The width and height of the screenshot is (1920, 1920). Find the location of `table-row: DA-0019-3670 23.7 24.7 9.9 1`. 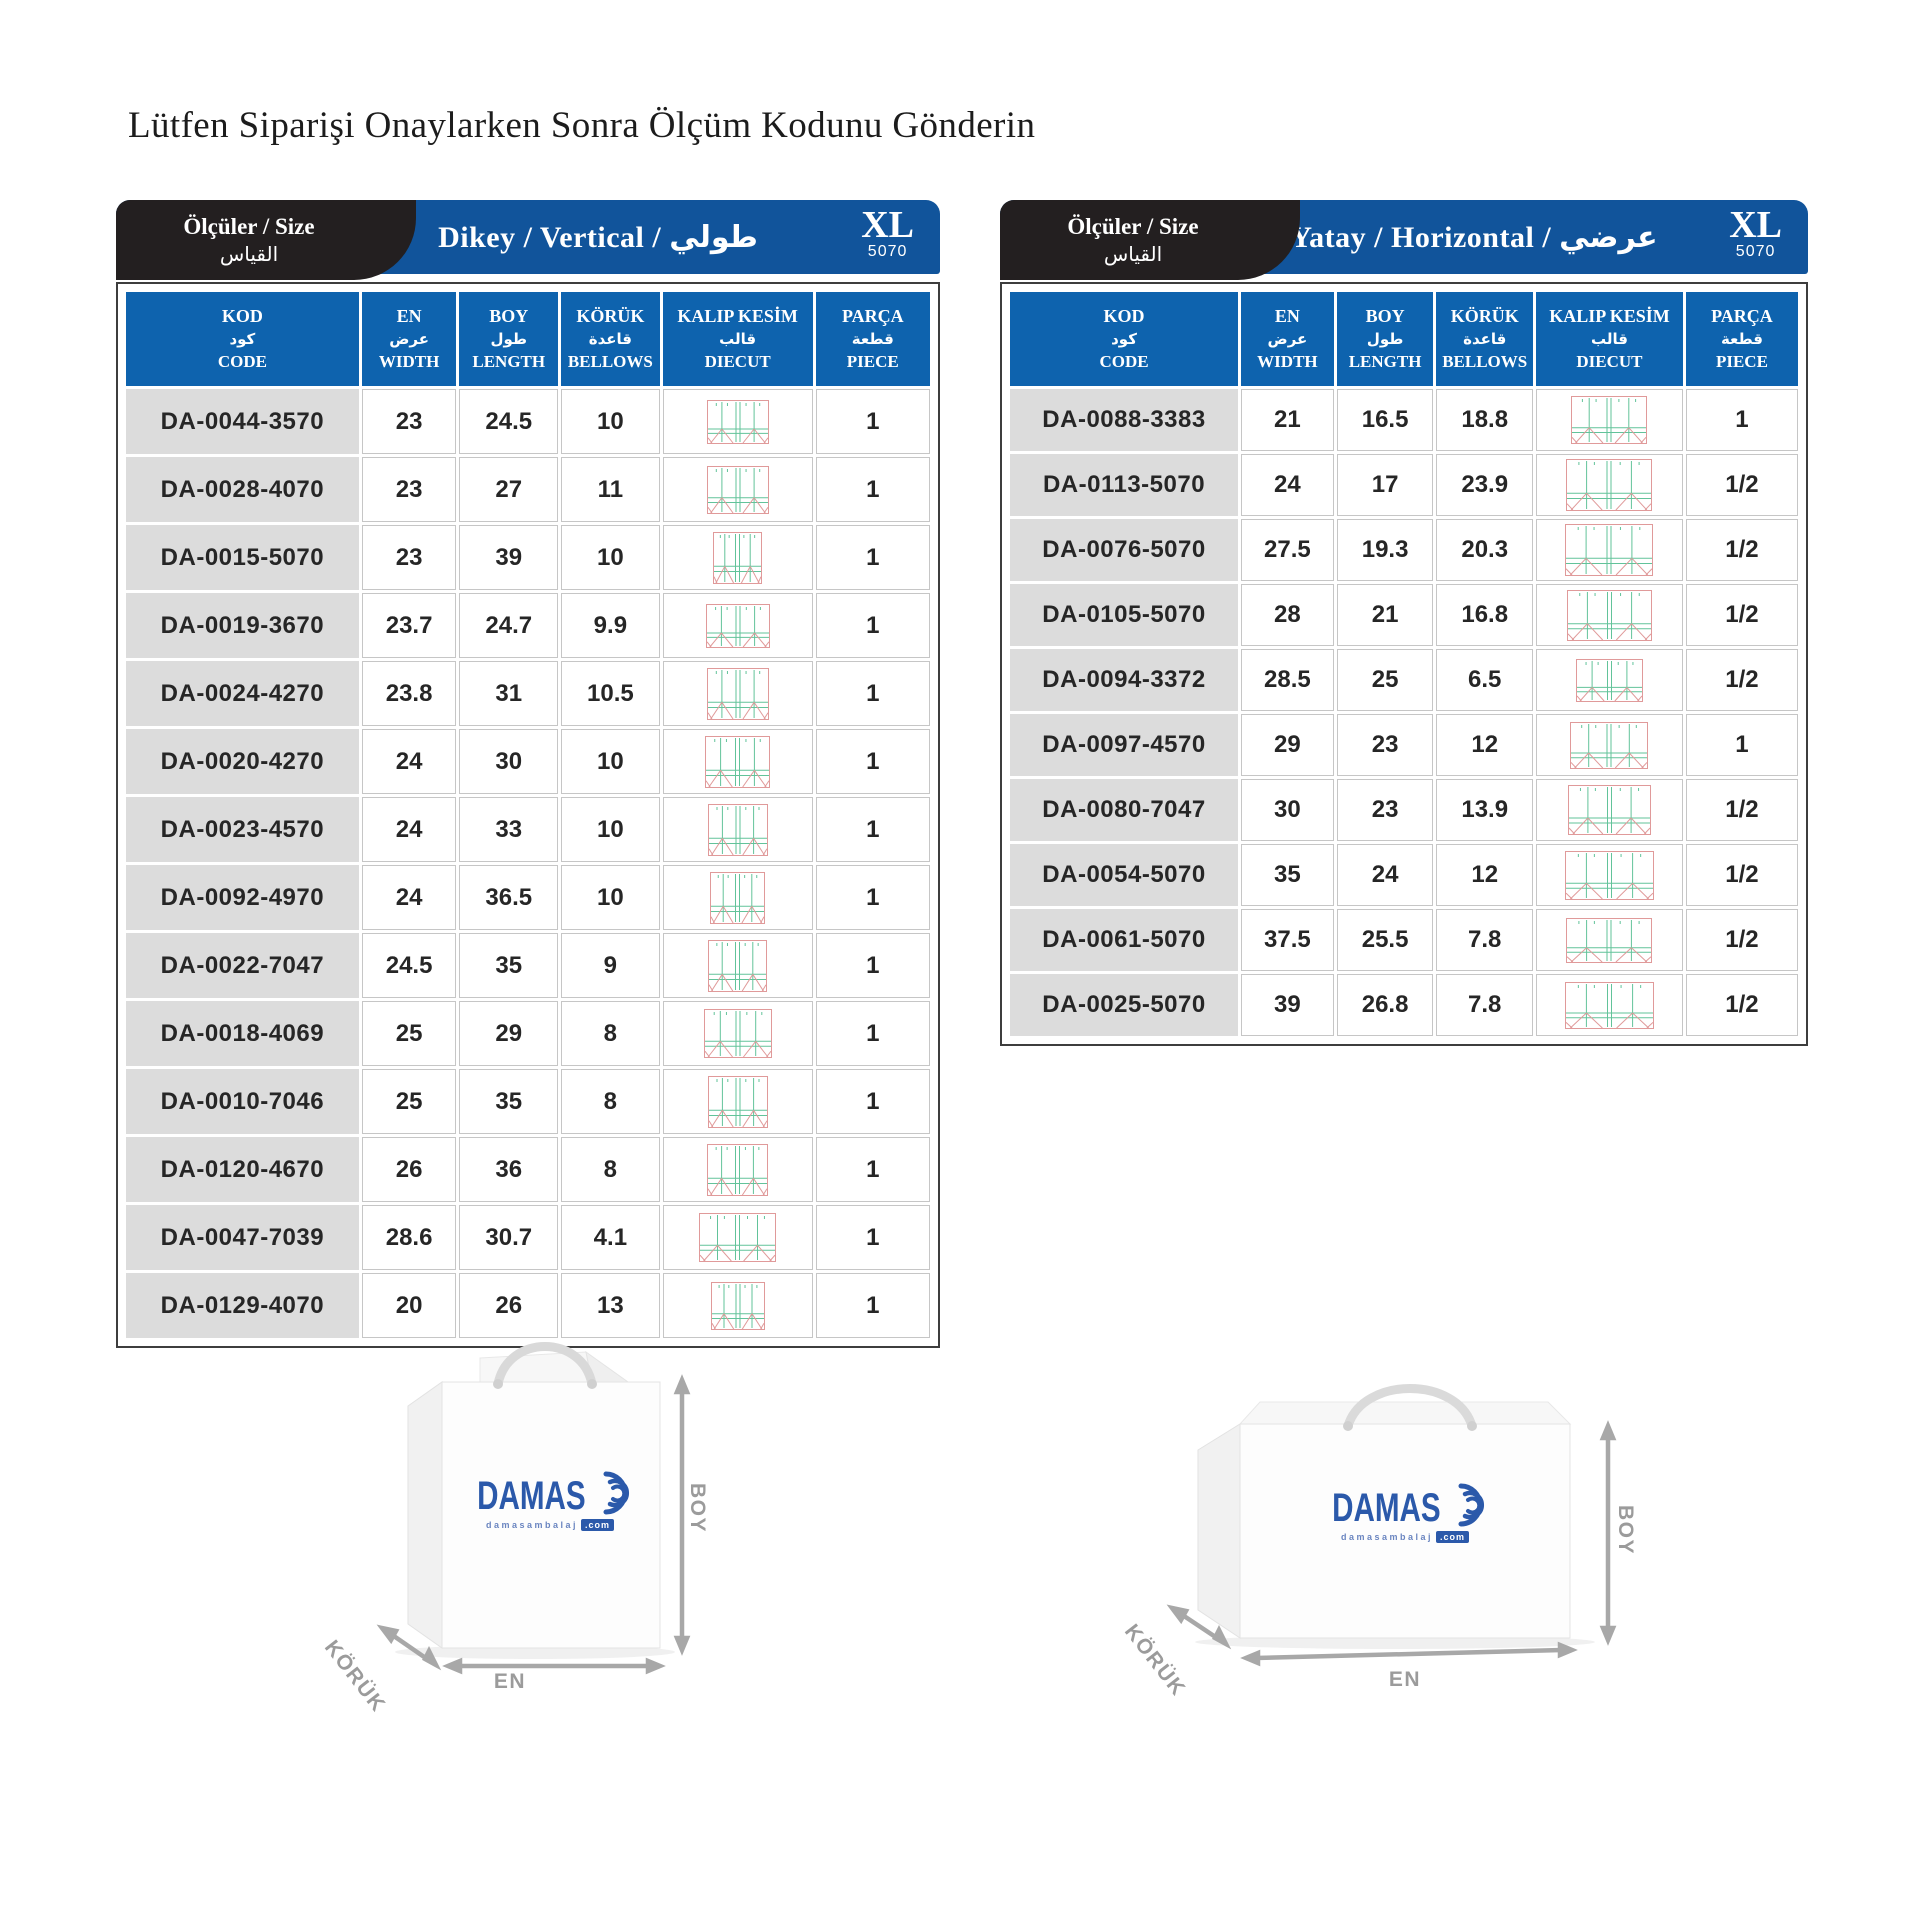

table-row: DA-0019-3670 23.7 24.7 9.9 1 is located at coordinates (528, 625).